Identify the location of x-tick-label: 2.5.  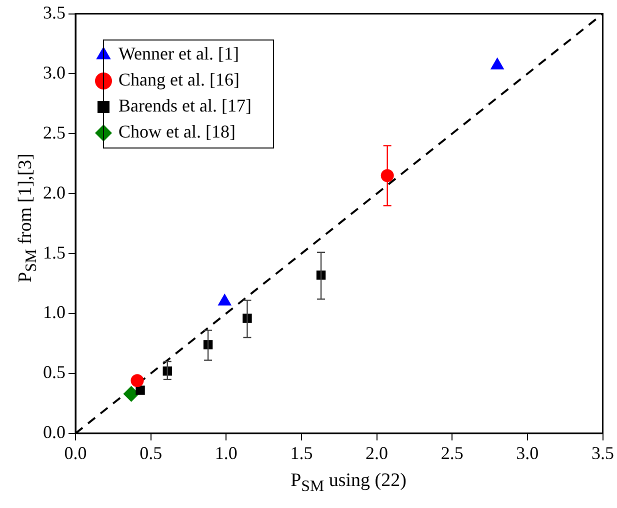
(452, 452).